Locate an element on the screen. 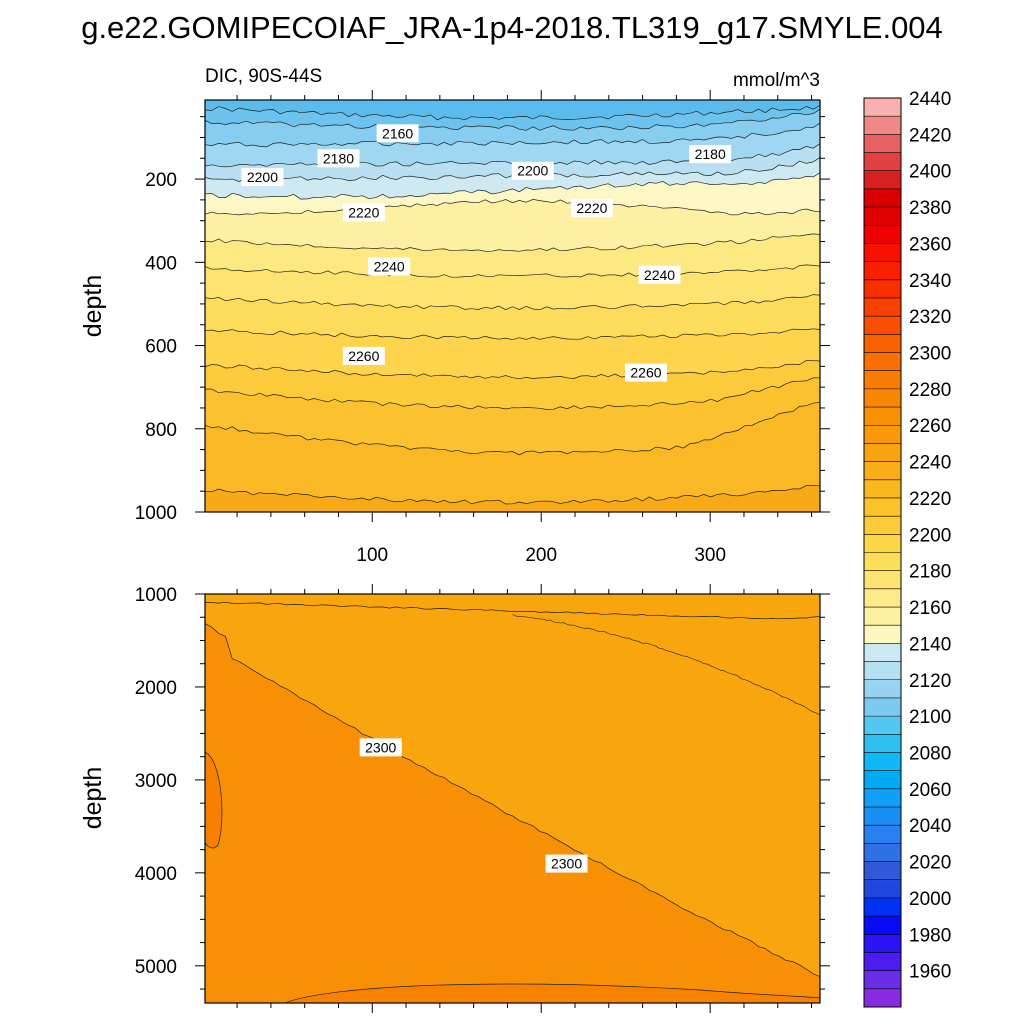 The width and height of the screenshot is (1024, 1024). top-contour-label-text-1: 2180 is located at coordinates (338, 158).